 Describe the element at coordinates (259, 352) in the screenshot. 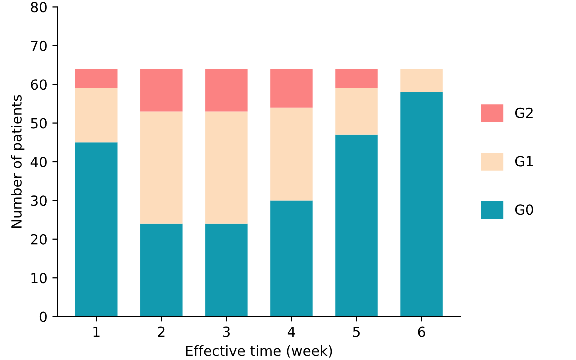

I see `x-axis-title: Effective time (week)` at that location.